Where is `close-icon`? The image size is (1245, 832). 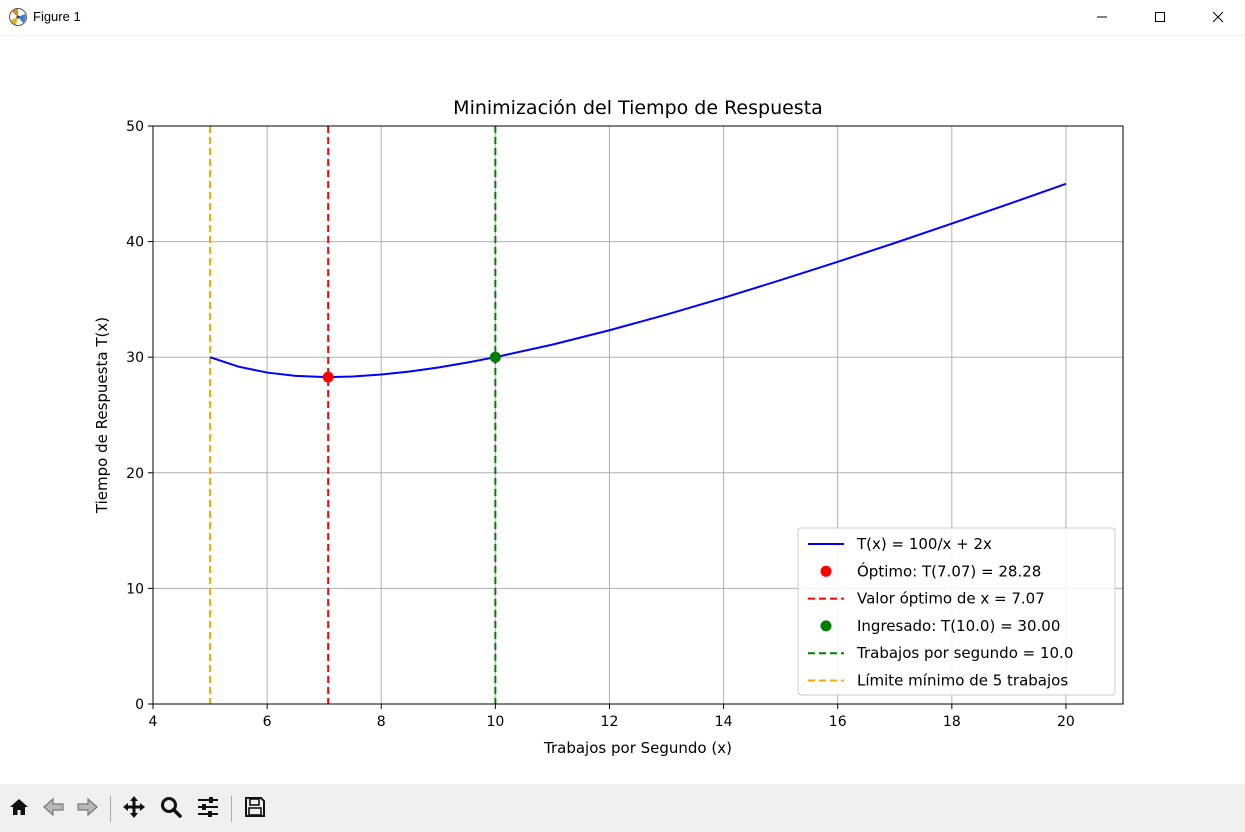 close-icon is located at coordinates (1218, 17).